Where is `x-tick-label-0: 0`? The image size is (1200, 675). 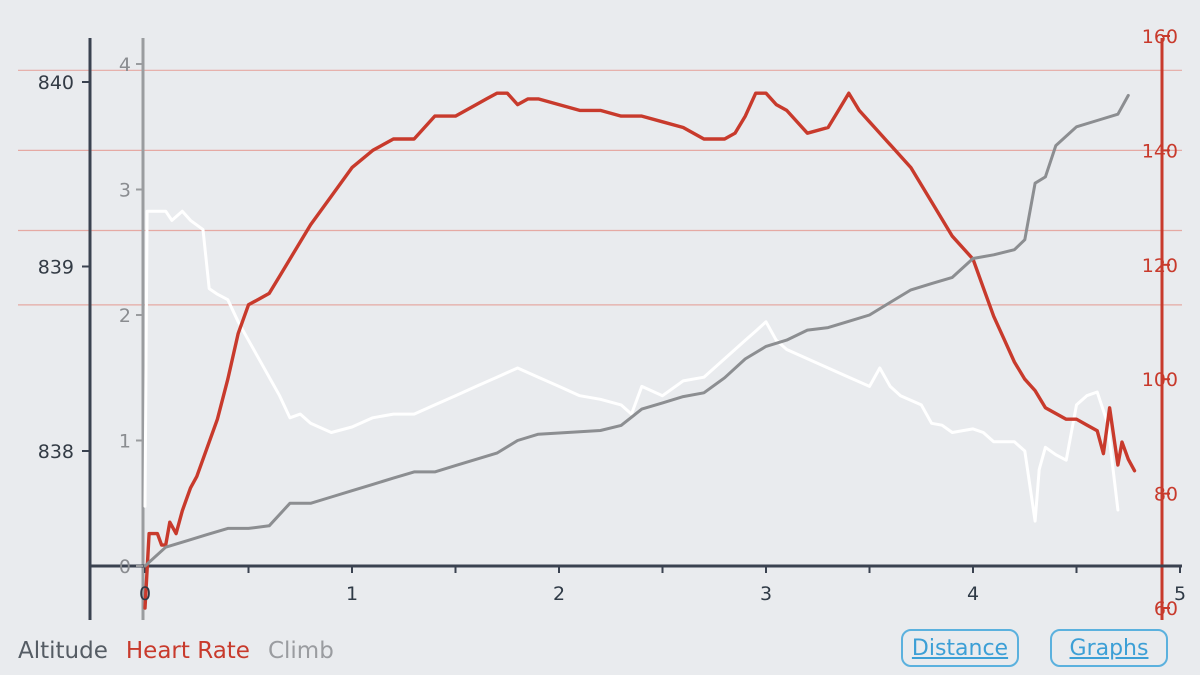 x-tick-label-0: 0 is located at coordinates (145, 594).